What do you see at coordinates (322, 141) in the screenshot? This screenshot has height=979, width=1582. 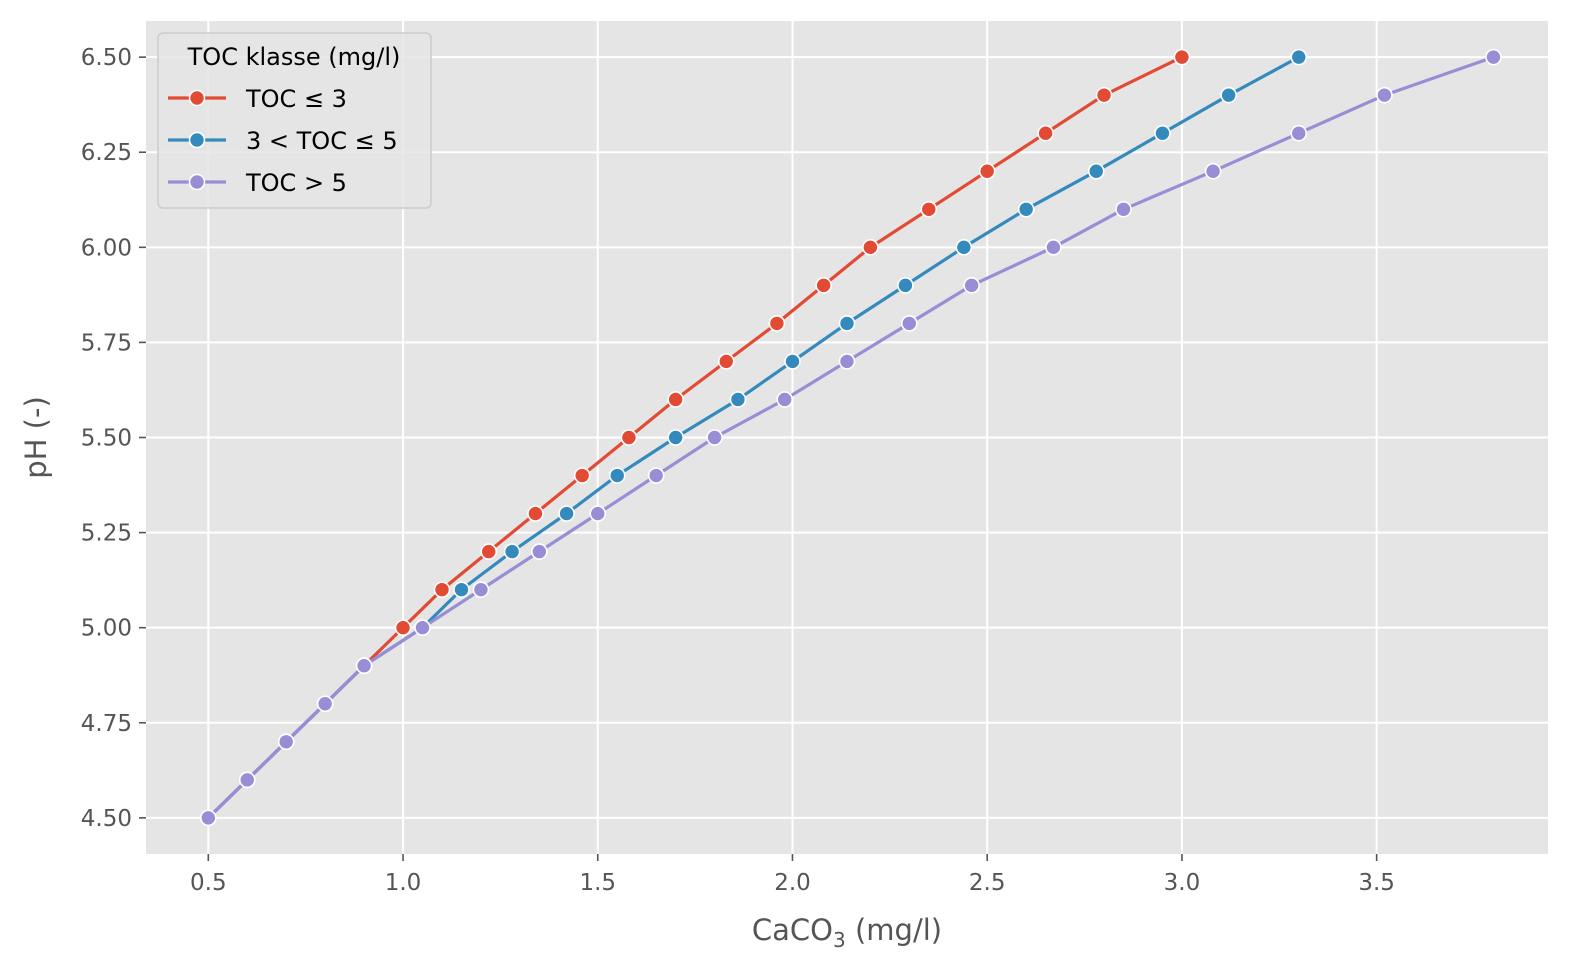 I see `legend-label: 3 < TOC ≤ 5` at bounding box center [322, 141].